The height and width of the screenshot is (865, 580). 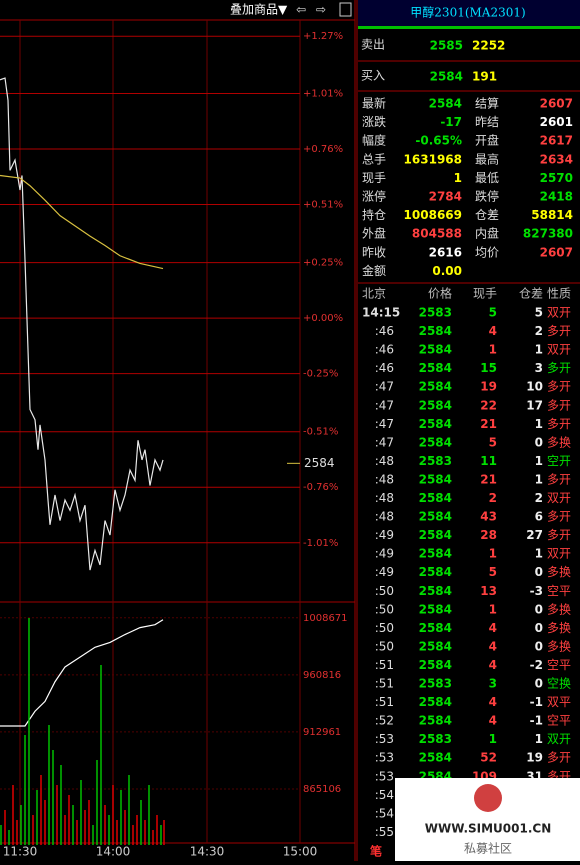 I want to click on quote-value: 1008669, so click(x=433, y=215).